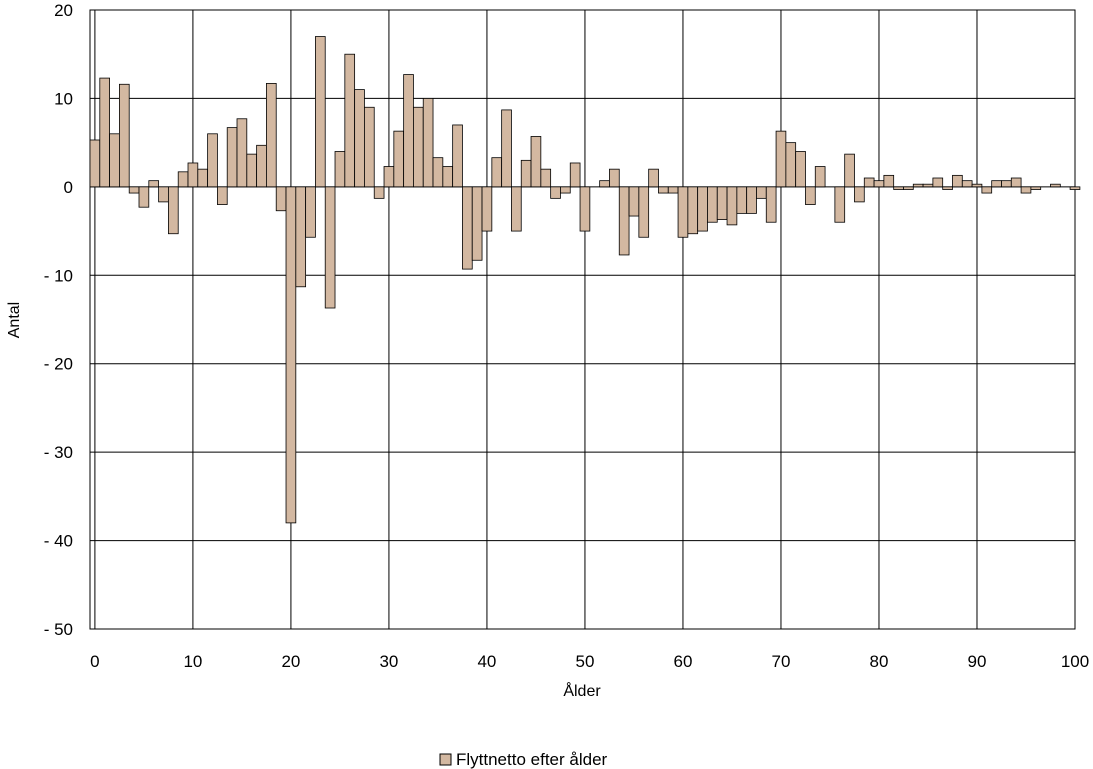  I want to click on x-tick-label: 80, so click(879, 661).